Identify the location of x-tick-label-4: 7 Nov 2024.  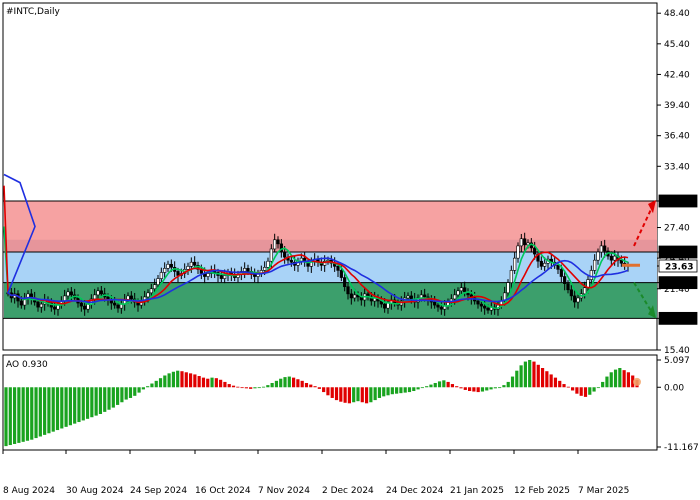
(284, 491).